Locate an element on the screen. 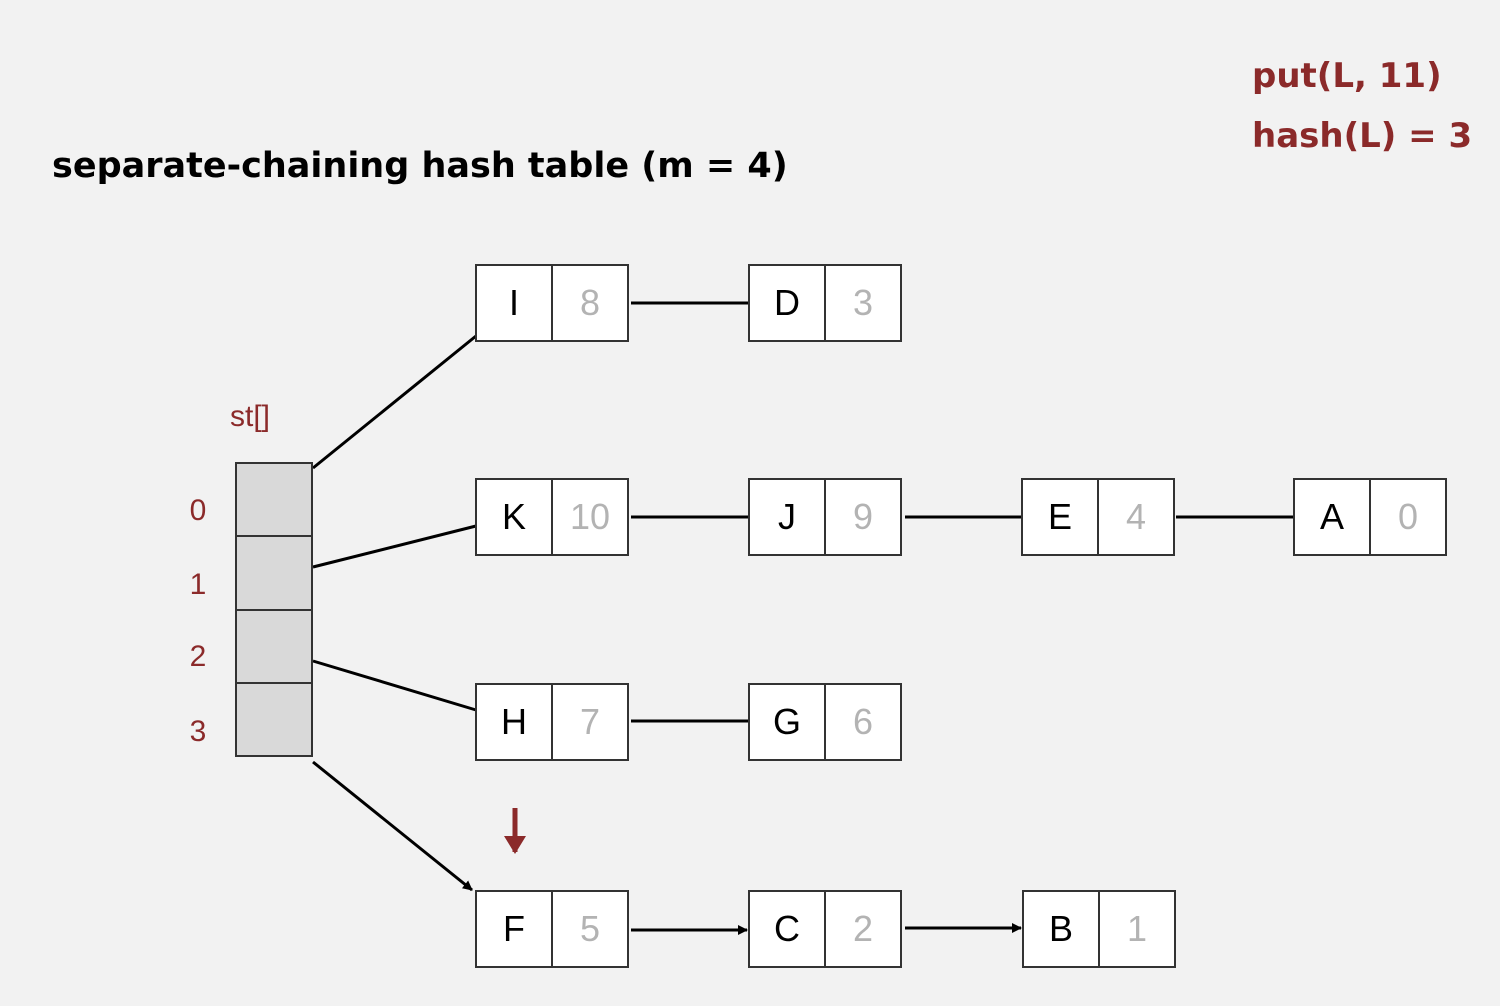 Image resolution: width=1500 pixels, height=1006 pixels. node-value: 10 is located at coordinates (590, 517).